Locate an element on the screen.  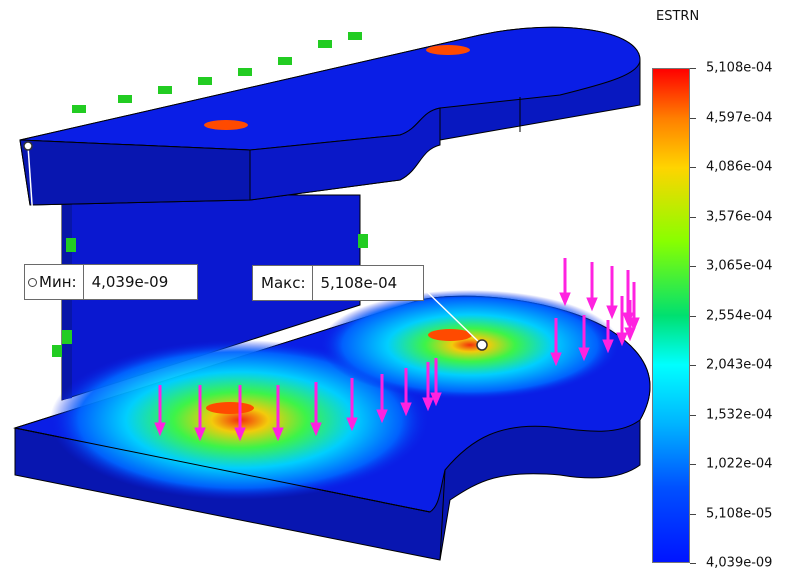
min-probe-label: Мин: is located at coordinates (54, 282).